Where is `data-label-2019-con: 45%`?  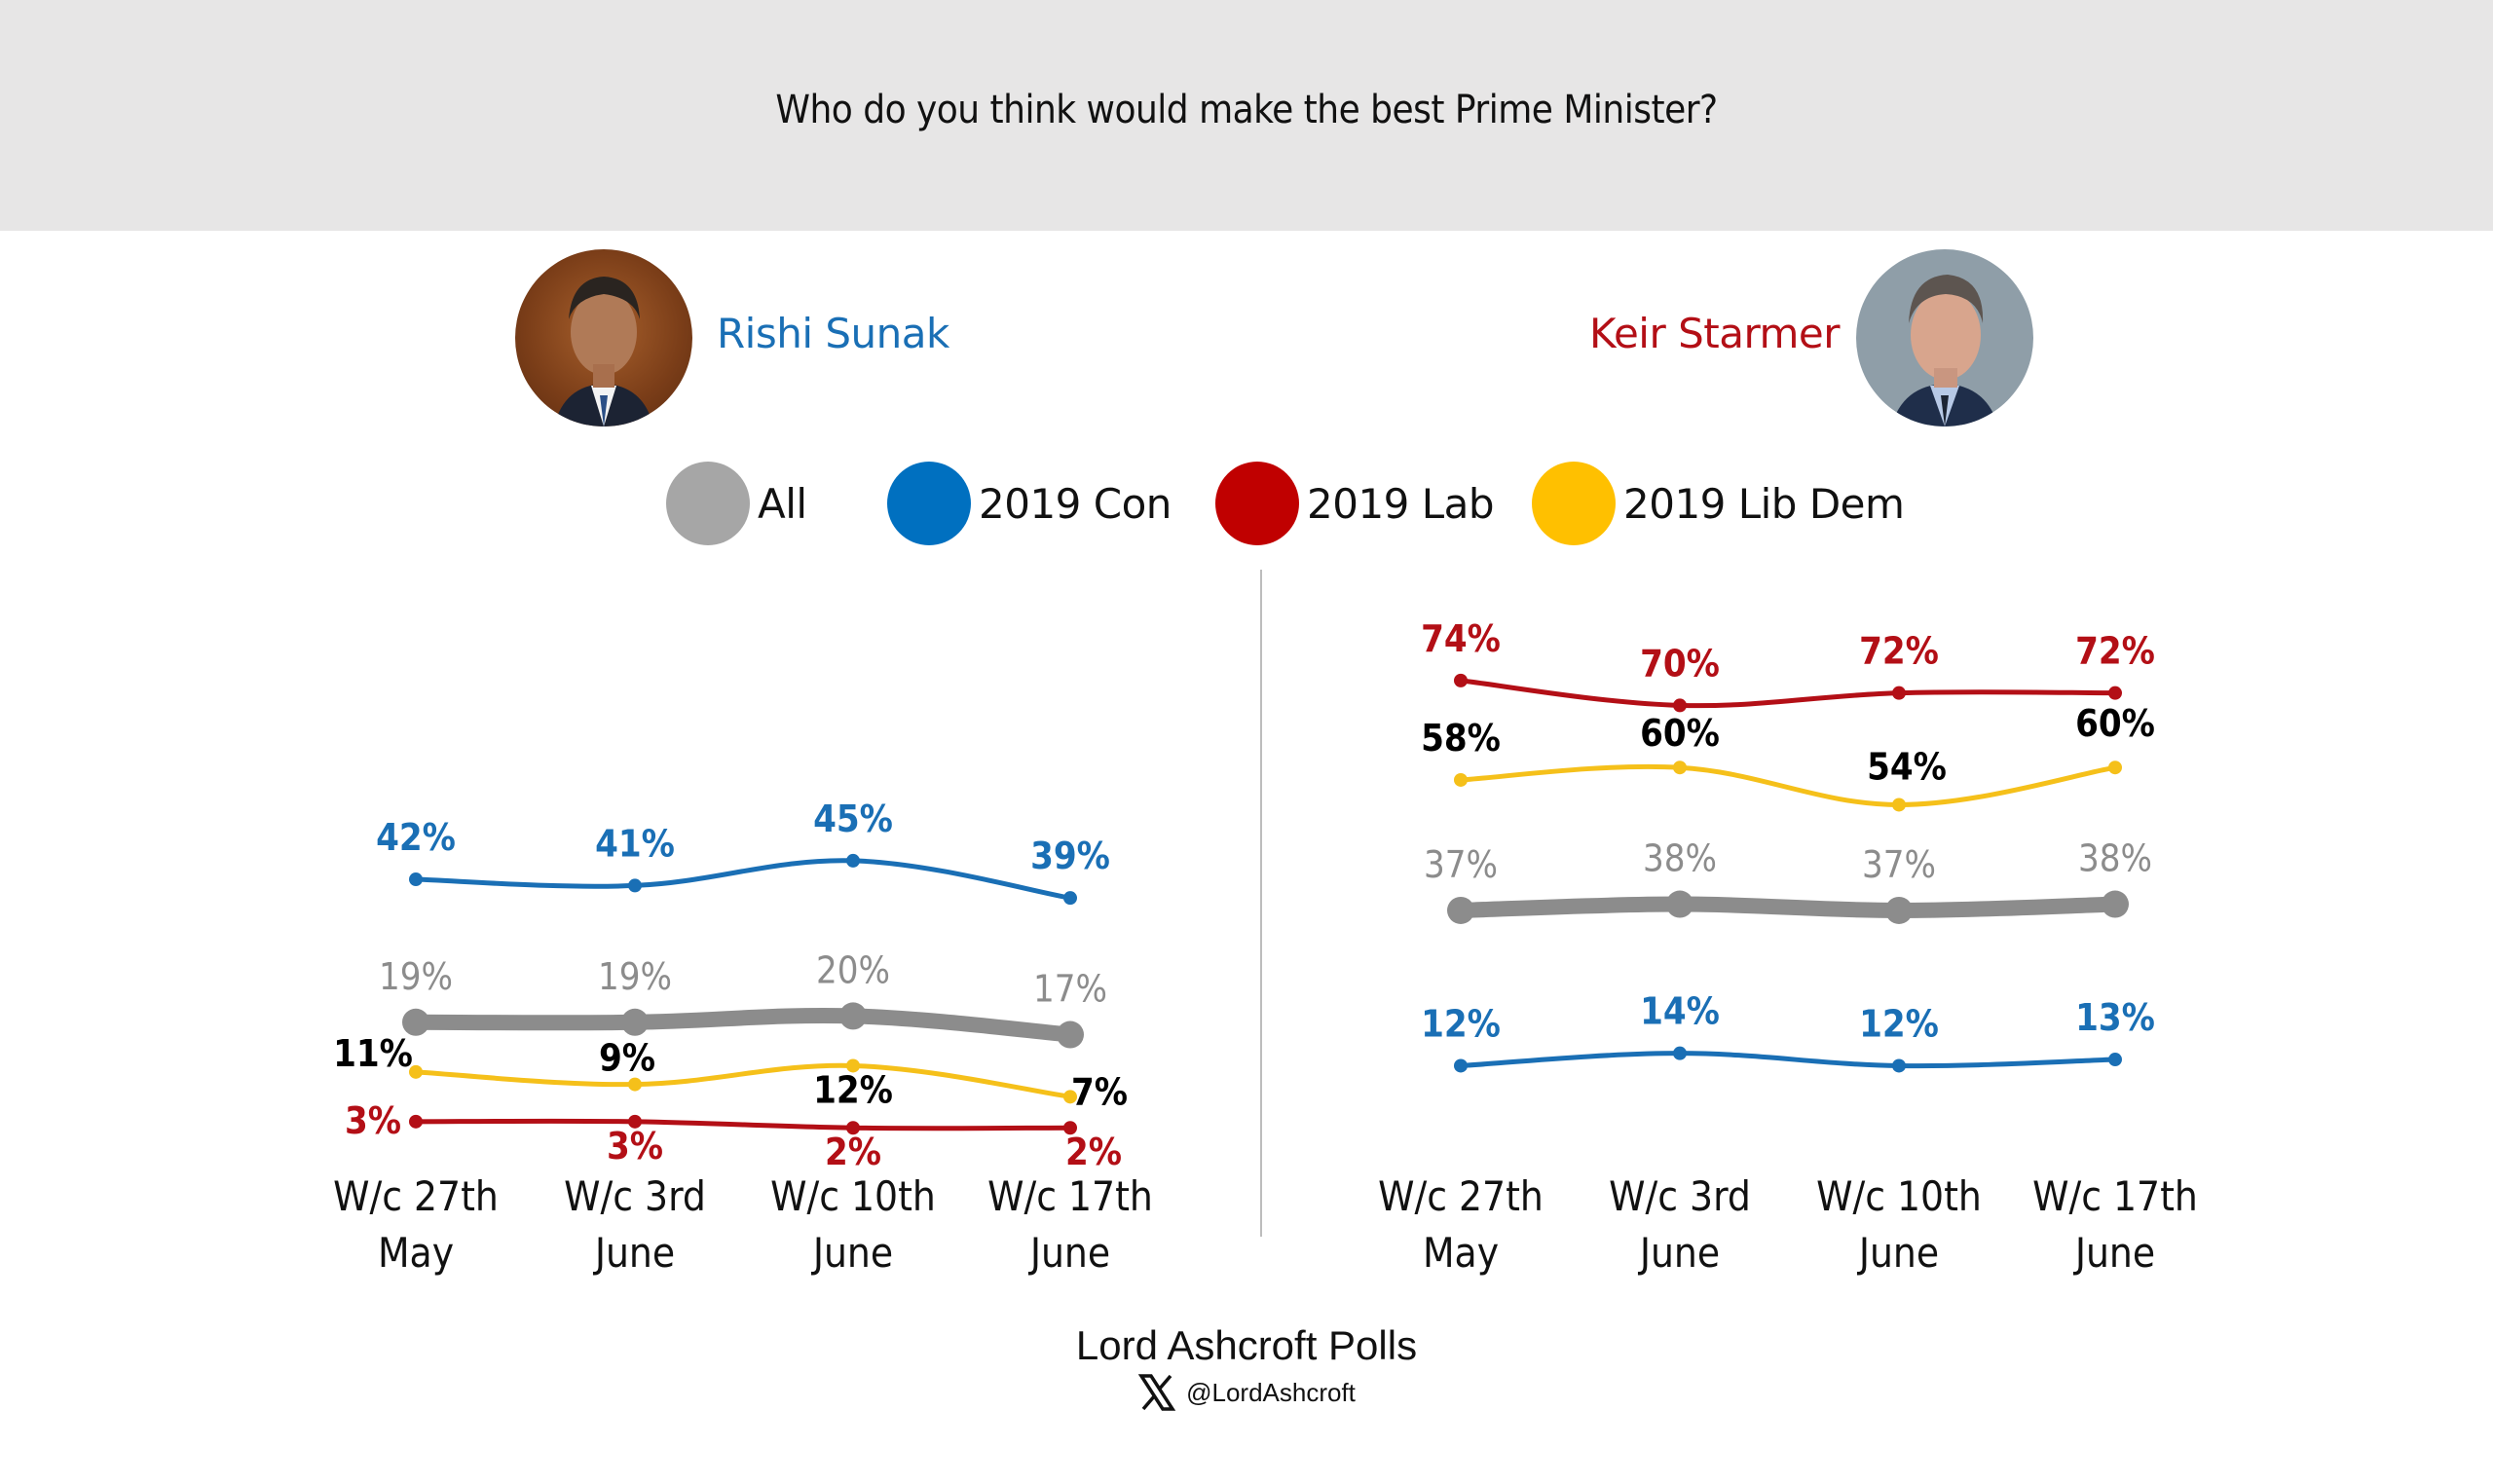
data-label-2019-con: 45% is located at coordinates (853, 819).